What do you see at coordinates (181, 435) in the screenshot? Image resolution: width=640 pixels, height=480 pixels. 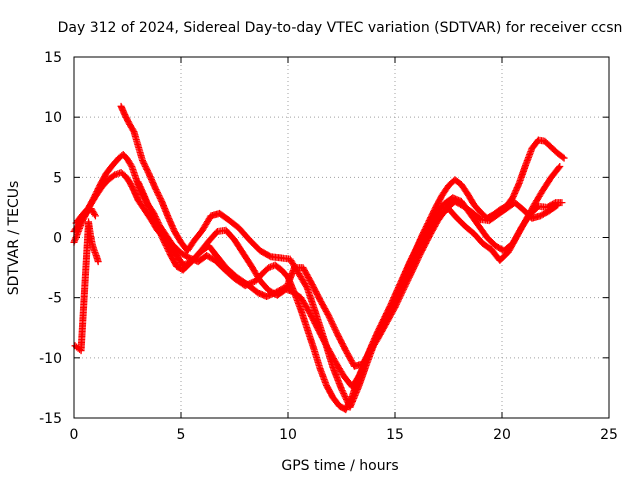 I see `x-tick-label: 5` at bounding box center [181, 435].